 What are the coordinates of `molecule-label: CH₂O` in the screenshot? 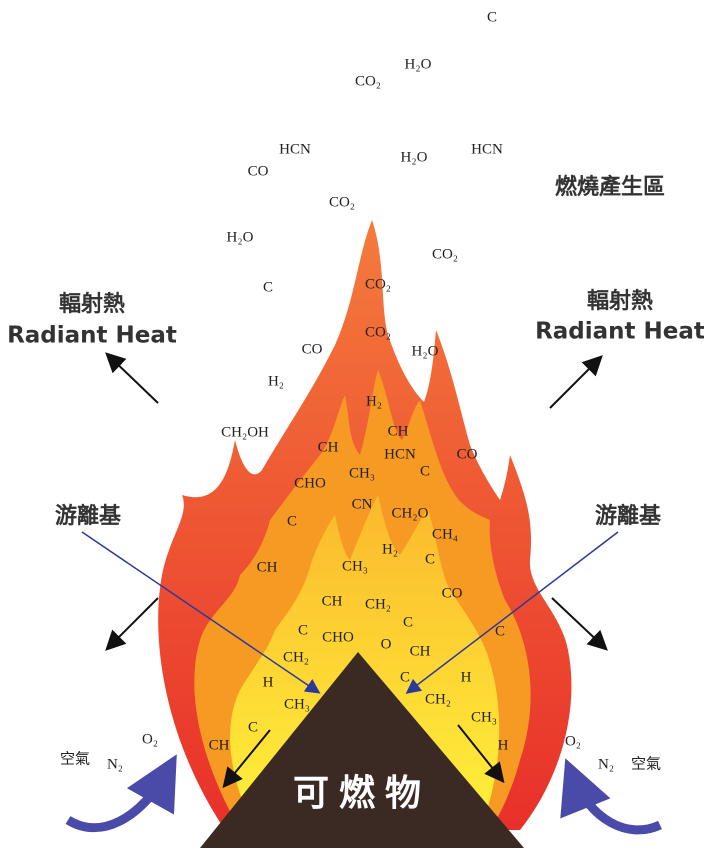 It's located at (410, 513).